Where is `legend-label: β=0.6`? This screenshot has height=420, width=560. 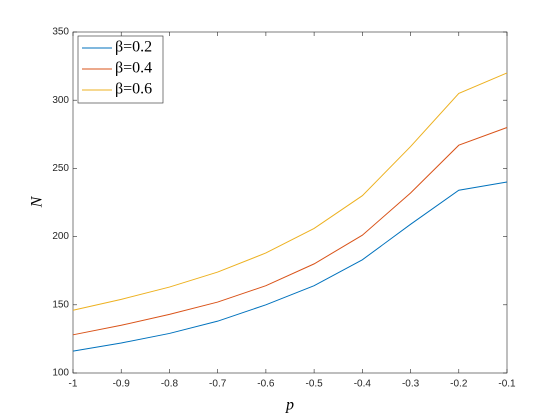
legend-label: β=0.6 is located at coordinates (133, 89).